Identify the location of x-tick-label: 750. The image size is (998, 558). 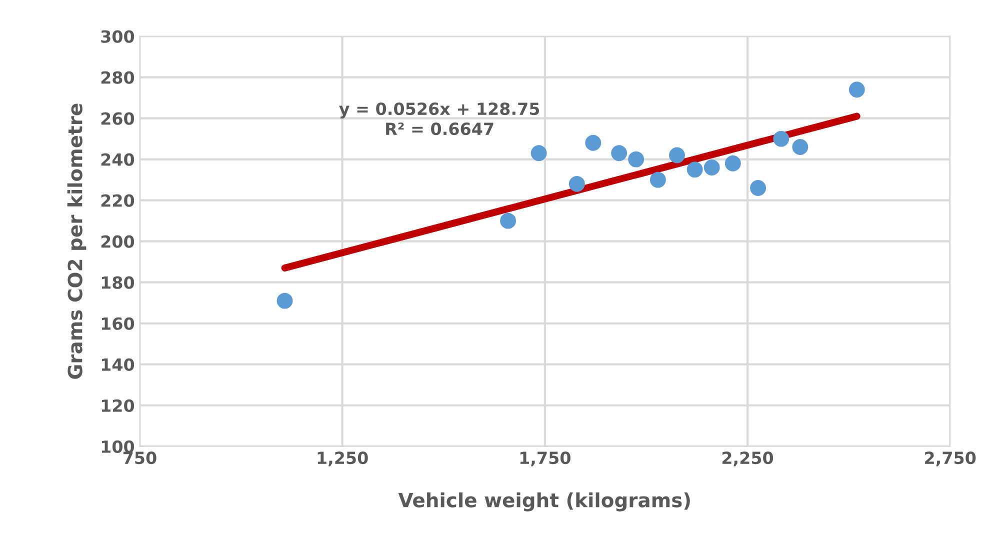
(139, 458).